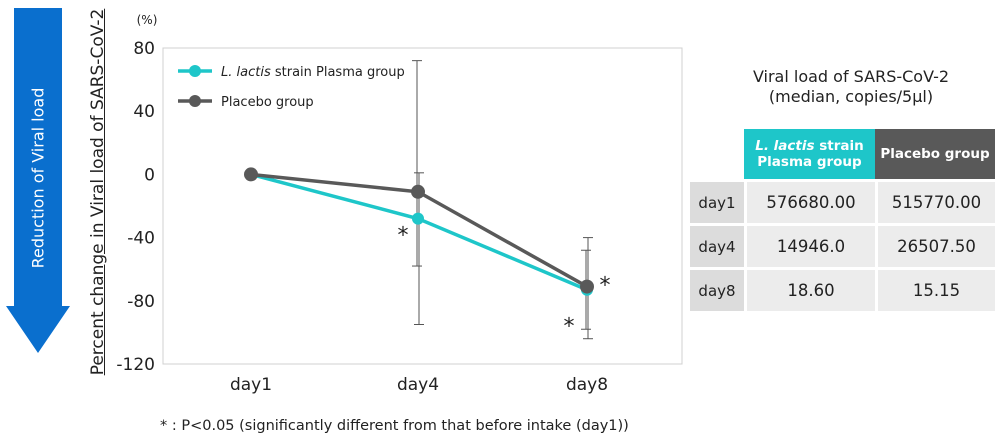 The image size is (998, 442). Describe the element at coordinates (144, 49) in the screenshot. I see `y-tick-label: 80` at that location.